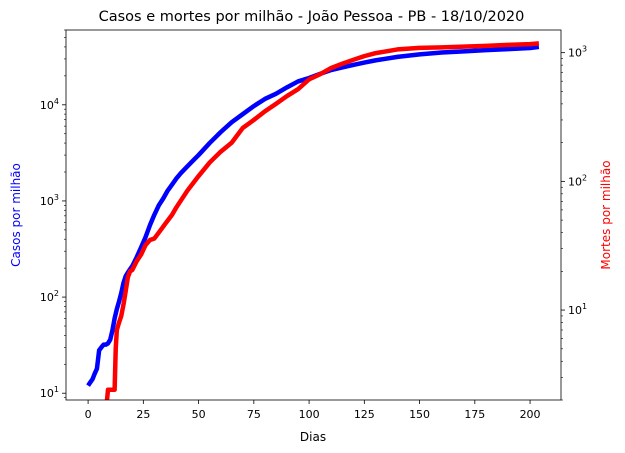 Image resolution: width=625 pixels, height=453 pixels. Describe the element at coordinates (49, 200) in the screenshot. I see `y-left-tick-label: 10³` at that location.